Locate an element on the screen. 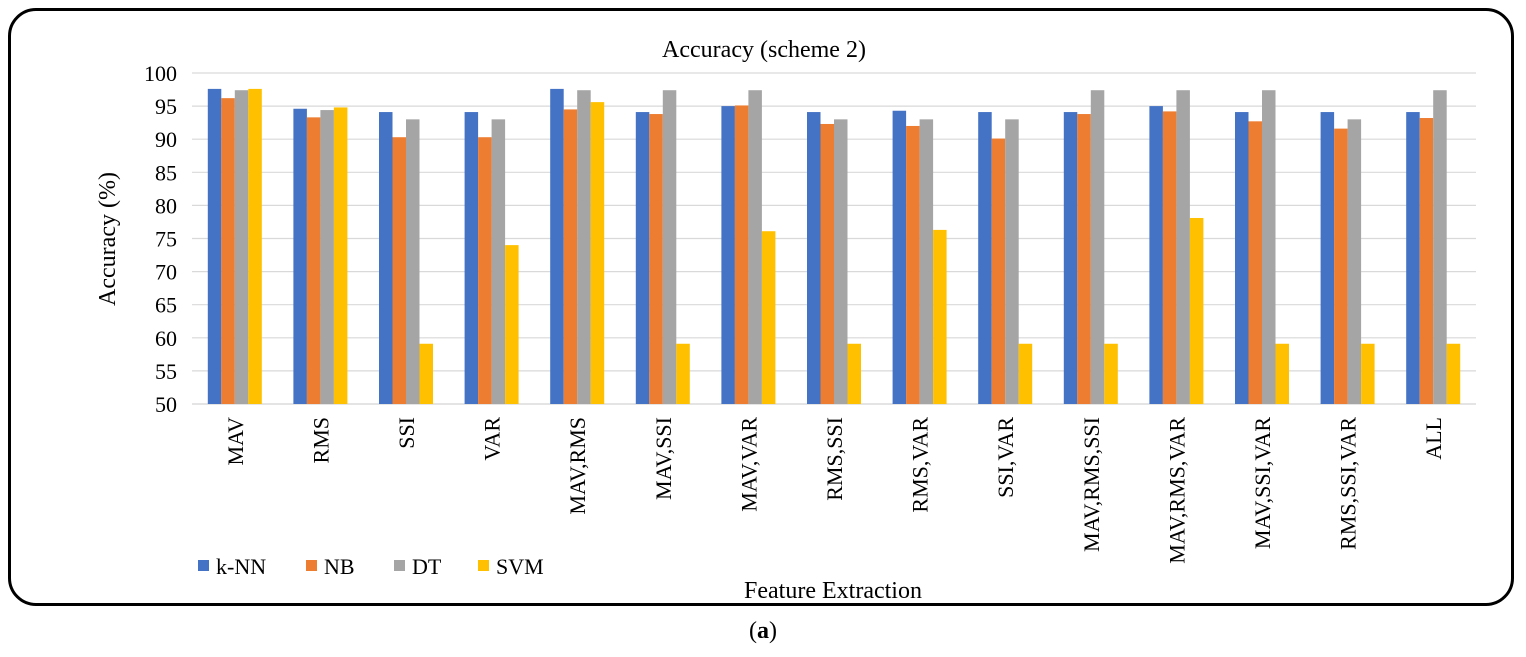 The height and width of the screenshot is (657, 1526). x-tick-label: RMS,SSI,VAR is located at coordinates (1348, 483).